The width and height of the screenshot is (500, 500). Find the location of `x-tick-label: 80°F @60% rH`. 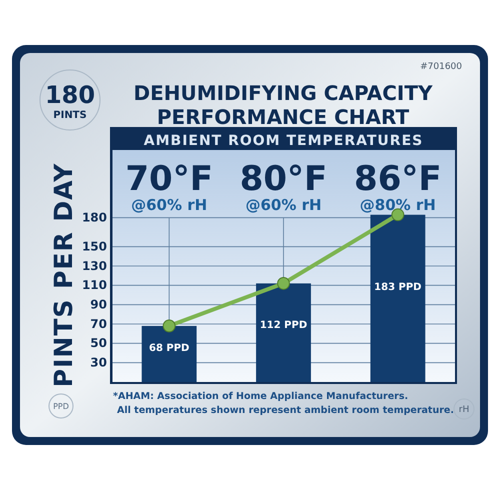

x-tick-label: 80°F @60% rH is located at coordinates (284, 186).